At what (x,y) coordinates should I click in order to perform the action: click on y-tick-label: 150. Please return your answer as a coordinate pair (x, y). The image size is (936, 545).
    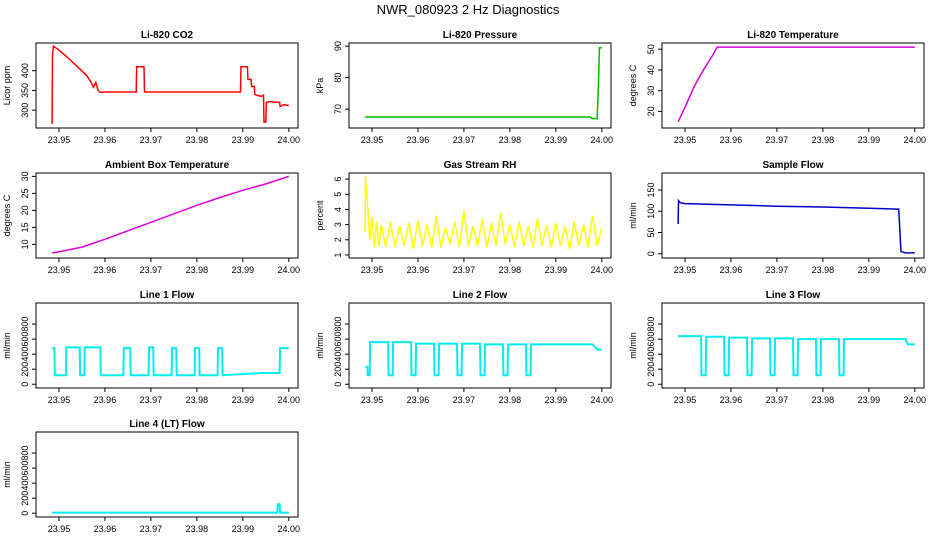
    Looking at the image, I should click on (651, 189).